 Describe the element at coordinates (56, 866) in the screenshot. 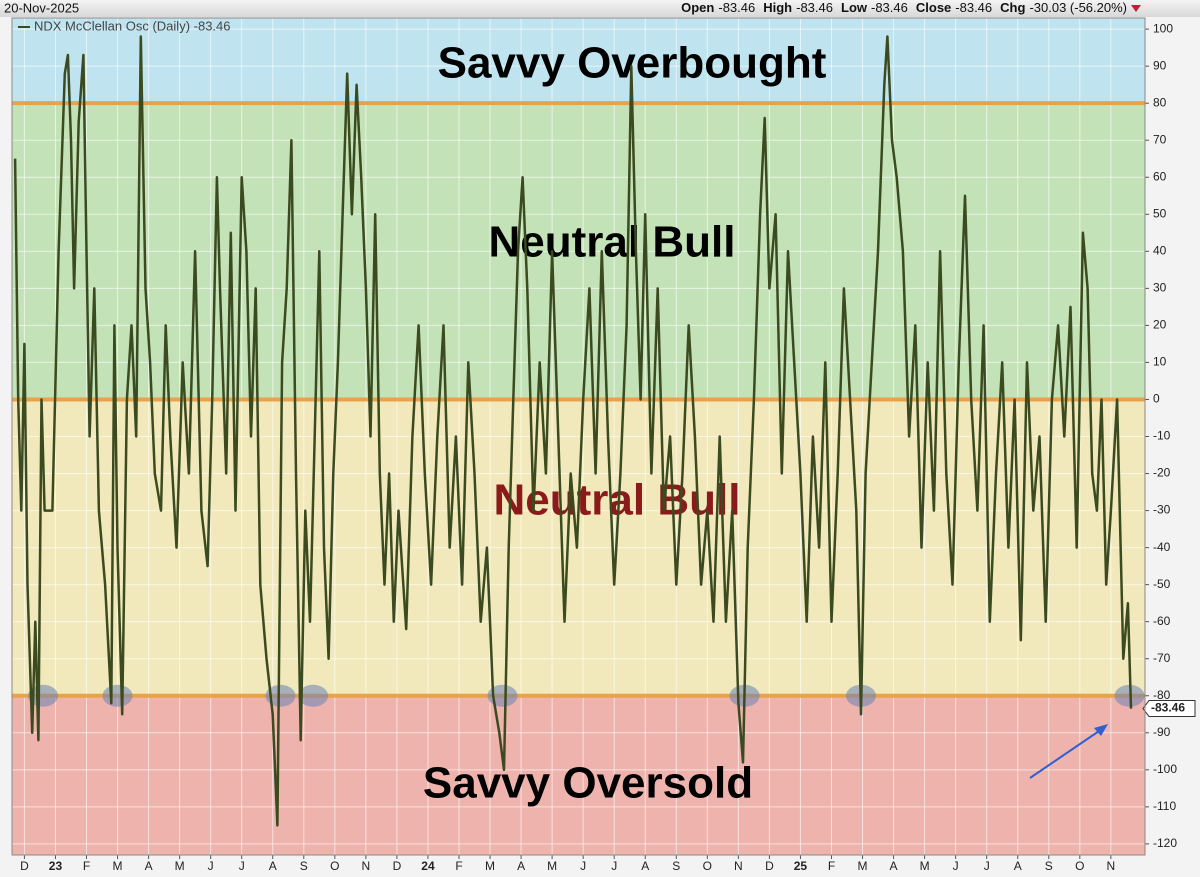

I see `x-tick-label: 23` at that location.